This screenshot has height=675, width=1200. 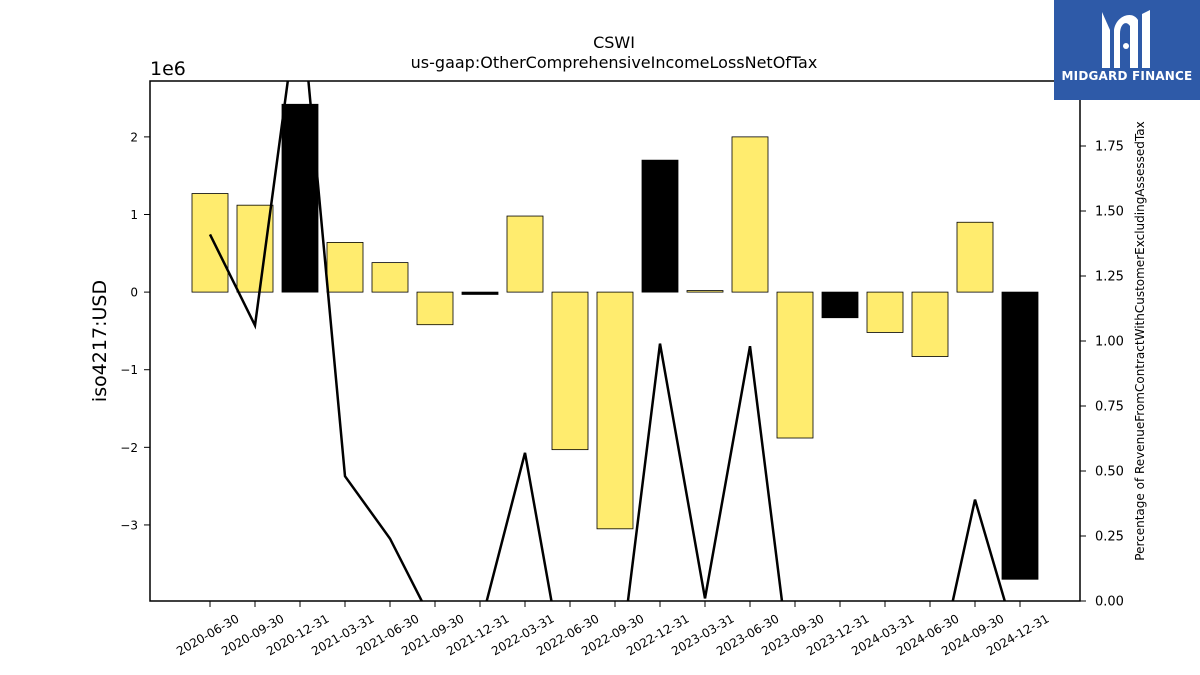 I want to click on logo-mark-icon, so click(x=1126, y=39).